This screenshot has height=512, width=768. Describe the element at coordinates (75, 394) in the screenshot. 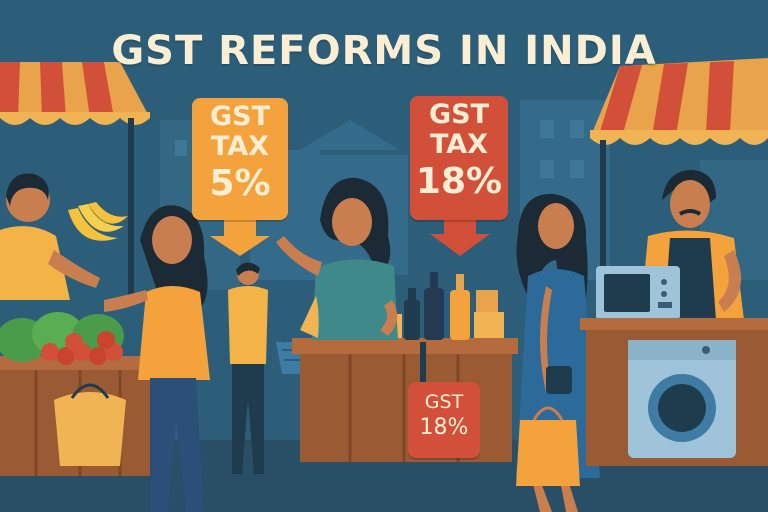

I see `left-counter` at that location.